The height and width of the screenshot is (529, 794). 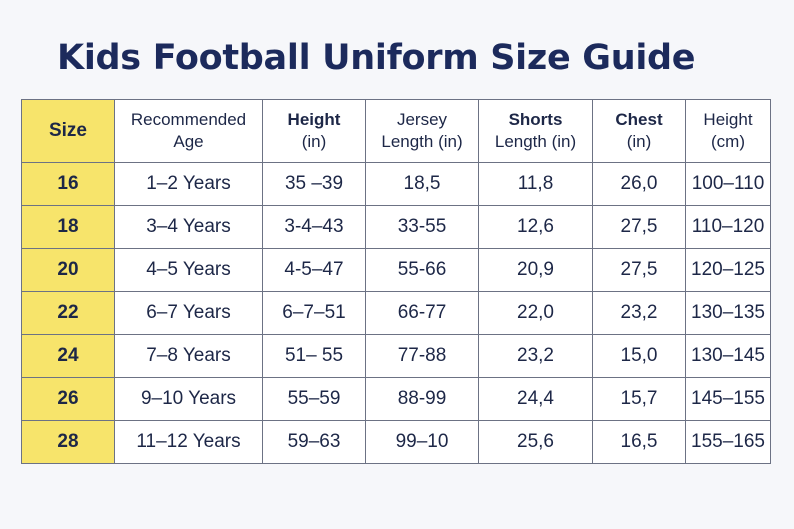 What do you see at coordinates (68, 131) in the screenshot?
I see `header-size: Size` at bounding box center [68, 131].